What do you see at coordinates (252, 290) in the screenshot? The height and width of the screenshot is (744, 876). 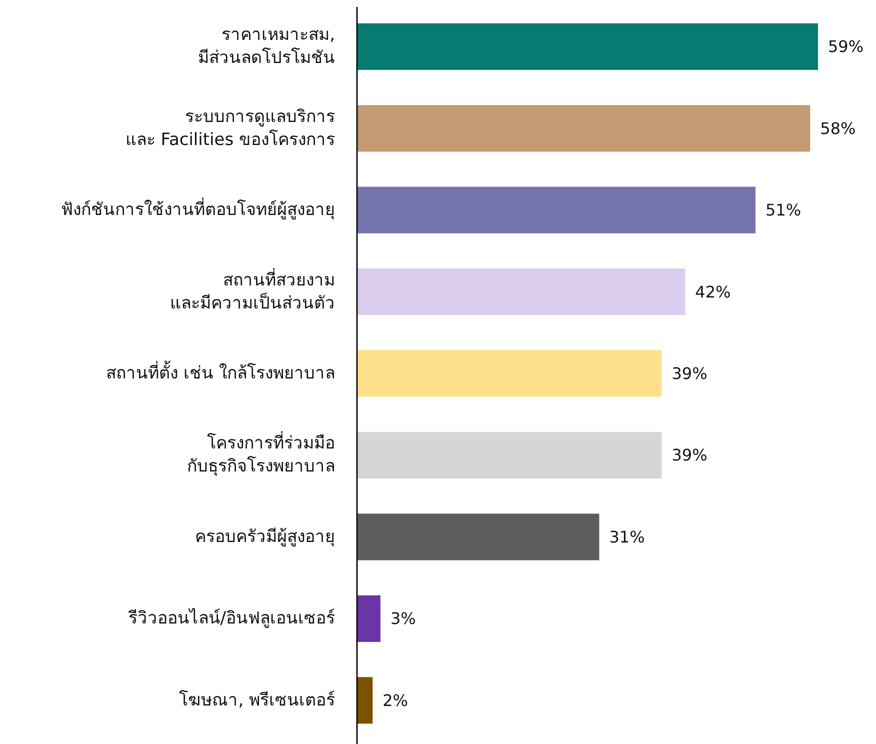 I see `y-tick-label: สถานที่สวยงาม และมีความเป็นส่วนตัว` at bounding box center [252, 290].